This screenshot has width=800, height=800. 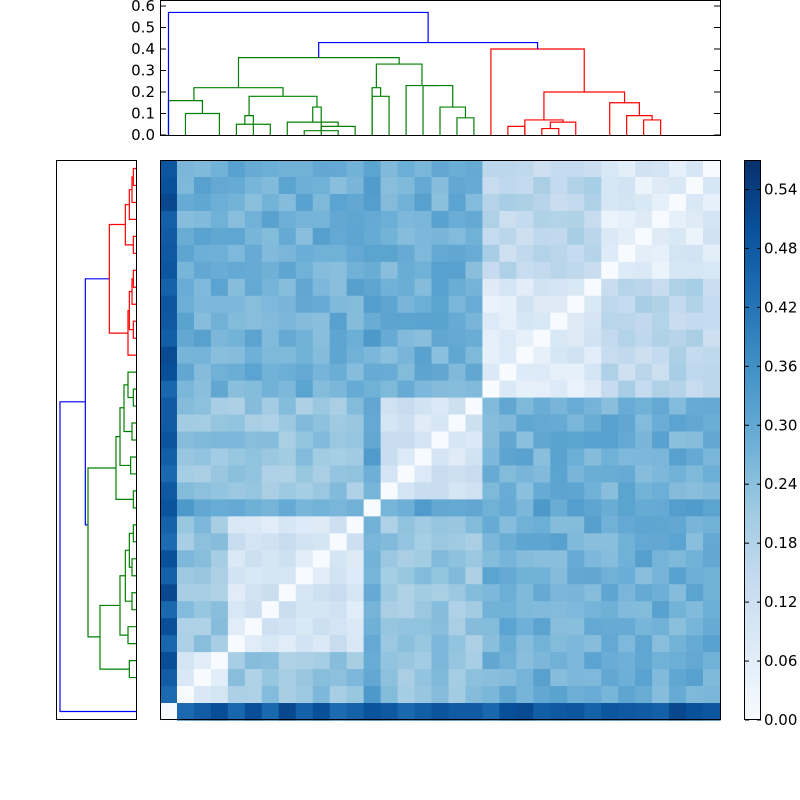 What do you see at coordinates (133, 291) in the screenshot?
I see `left-dendrogram-link` at bounding box center [133, 291].